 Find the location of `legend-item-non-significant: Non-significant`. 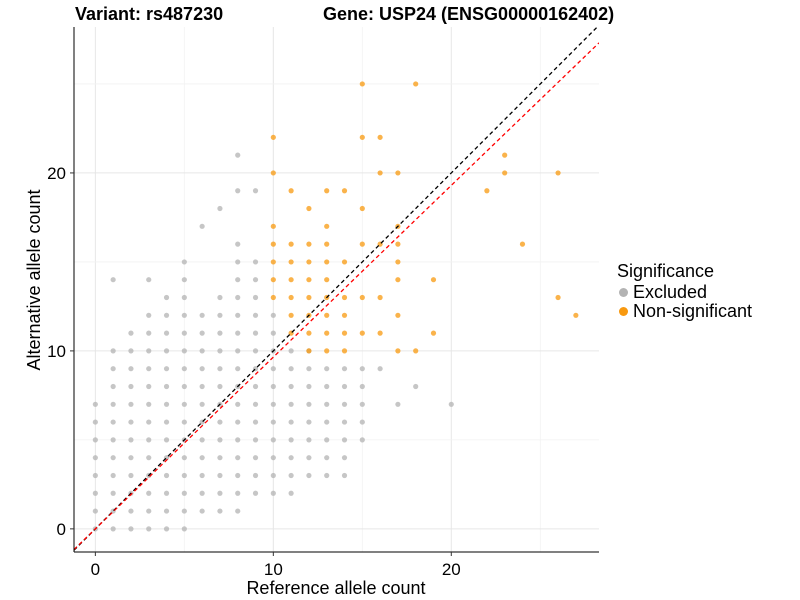

legend-item-non-significant: Non-significant is located at coordinates (684, 311).